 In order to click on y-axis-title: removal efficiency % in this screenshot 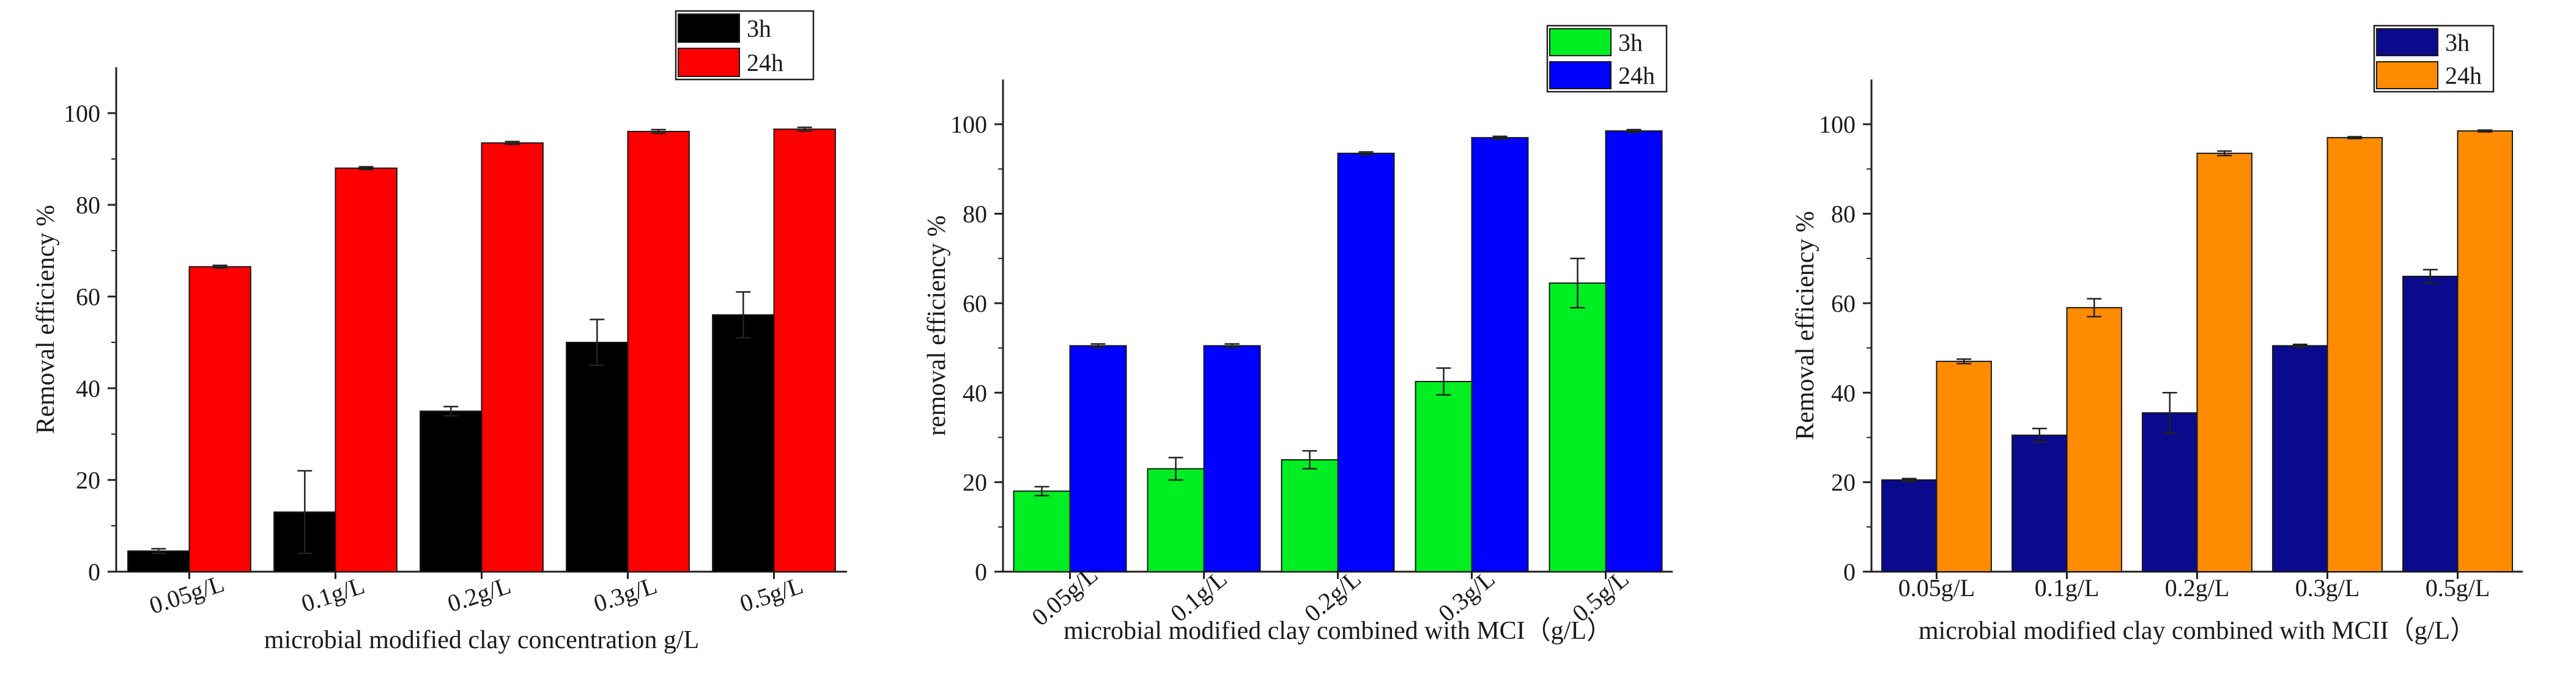, I will do `click(937, 325)`.